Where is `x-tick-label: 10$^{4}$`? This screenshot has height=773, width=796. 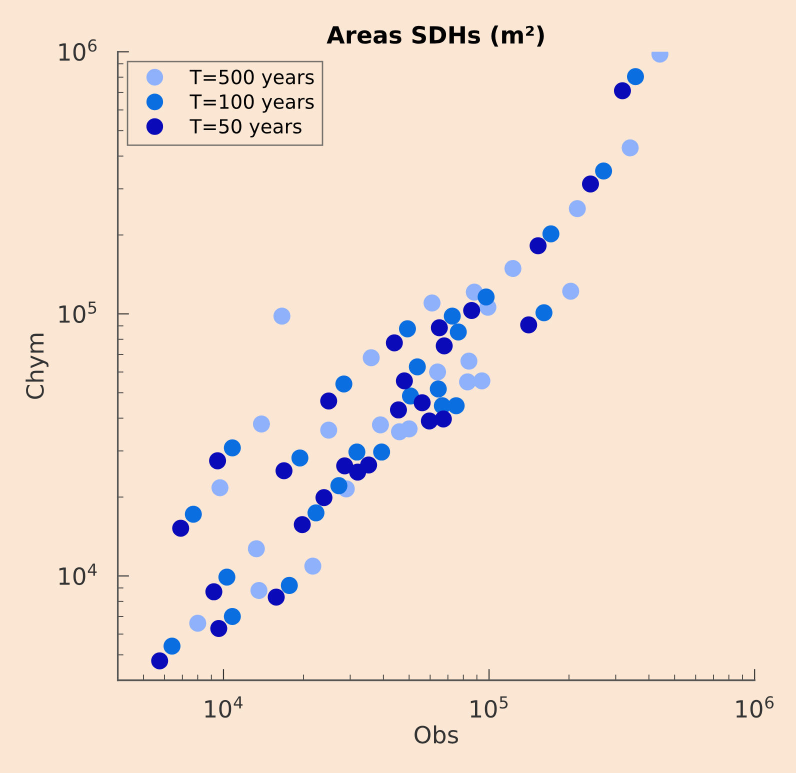 x-tick-label: 10$^{4}$ is located at coordinates (224, 707).